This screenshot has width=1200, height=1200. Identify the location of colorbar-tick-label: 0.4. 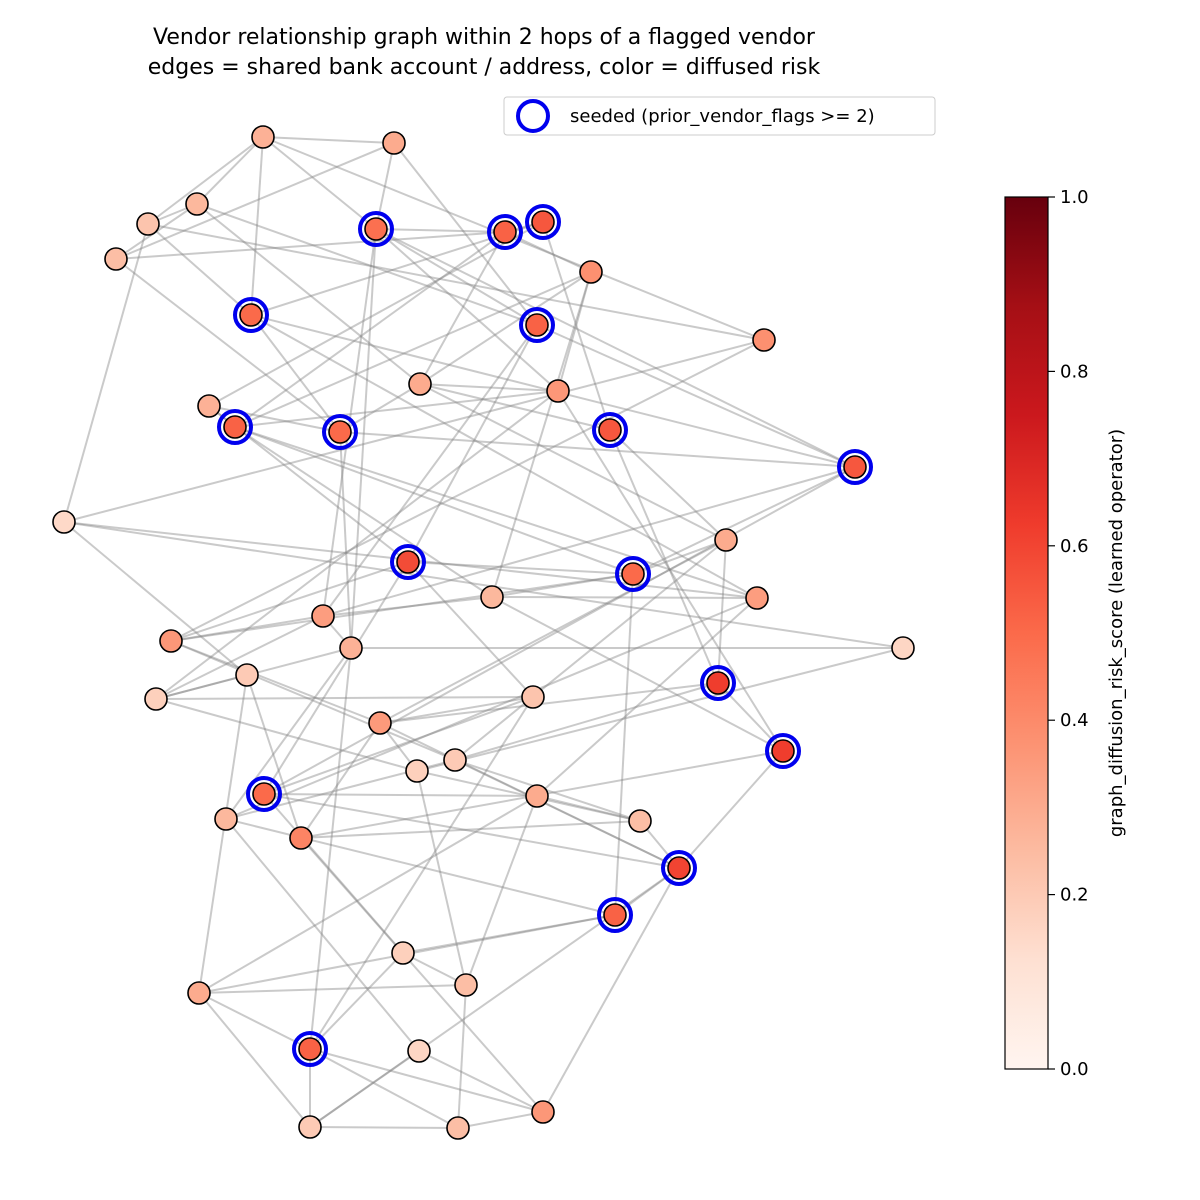
(1074, 720).